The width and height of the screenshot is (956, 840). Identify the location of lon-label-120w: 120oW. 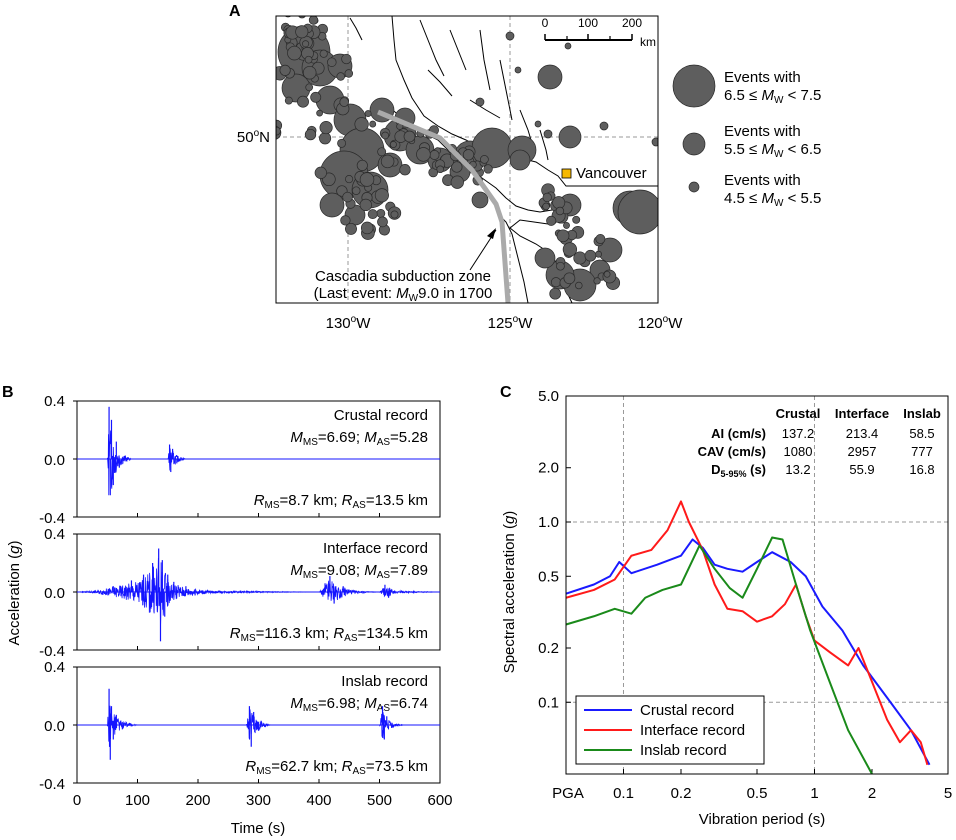
(661, 323).